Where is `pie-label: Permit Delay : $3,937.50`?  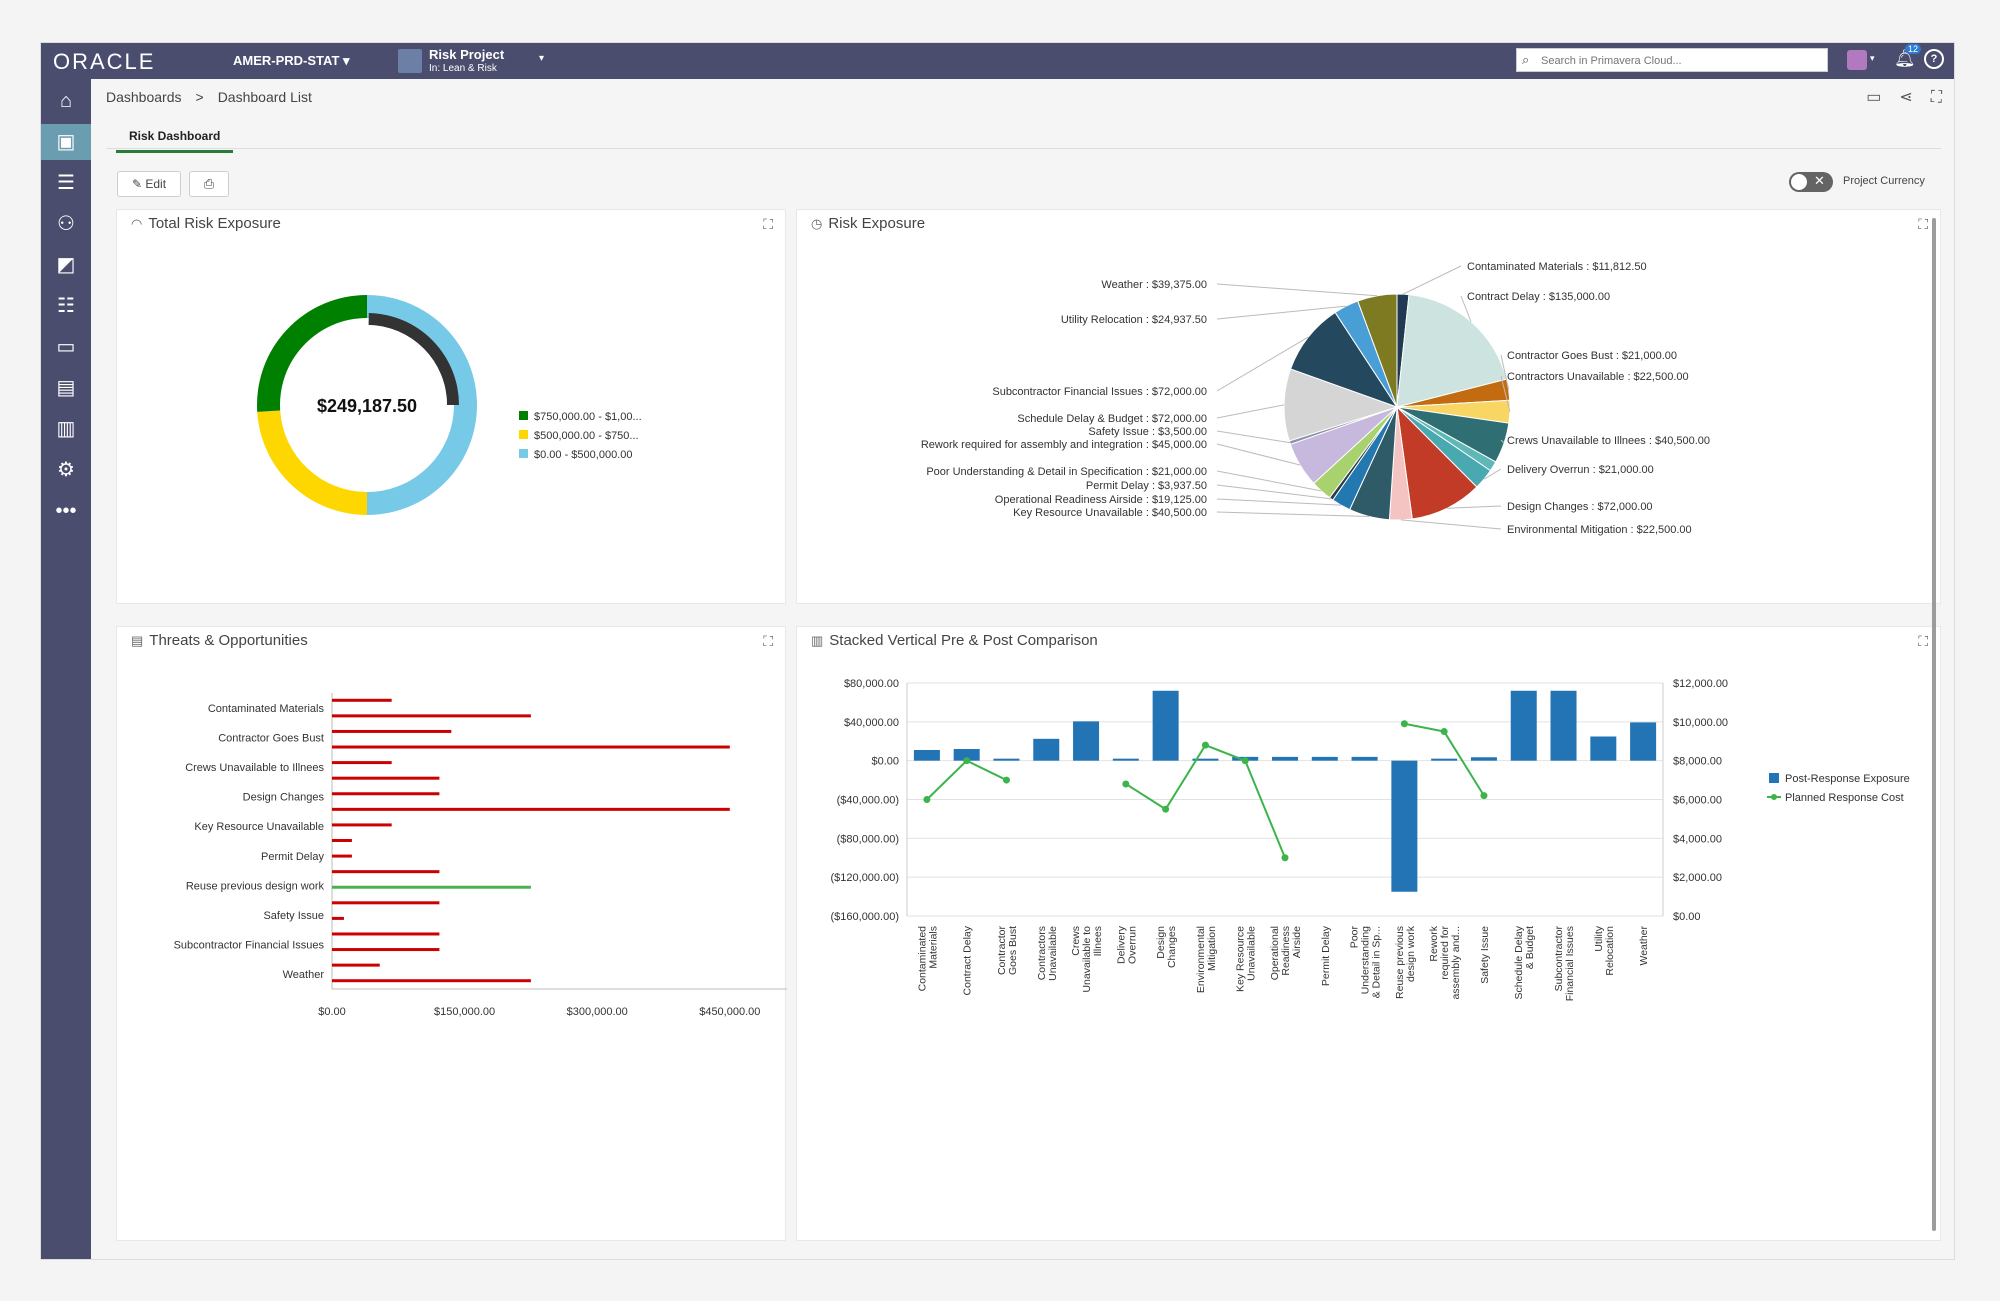 pie-label: Permit Delay : $3,937.50 is located at coordinates (1146, 486).